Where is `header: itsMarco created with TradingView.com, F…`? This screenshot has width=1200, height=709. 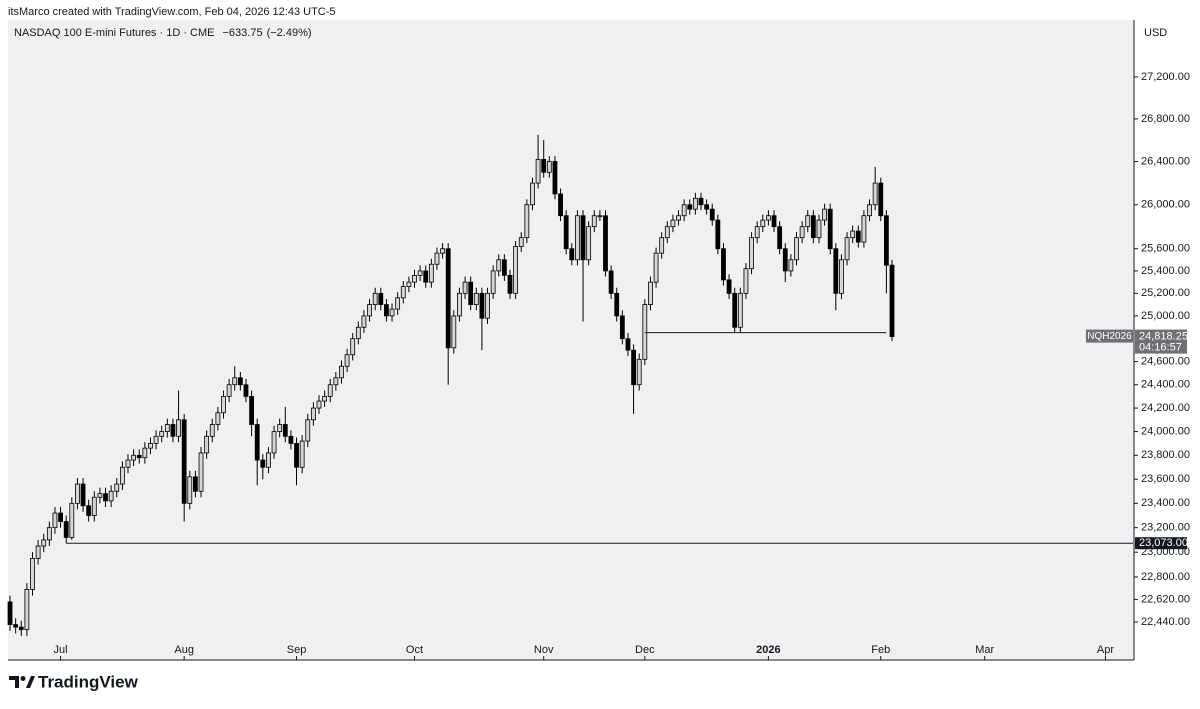
header: itsMarco created with TradingView.com, F… is located at coordinates (172, 12).